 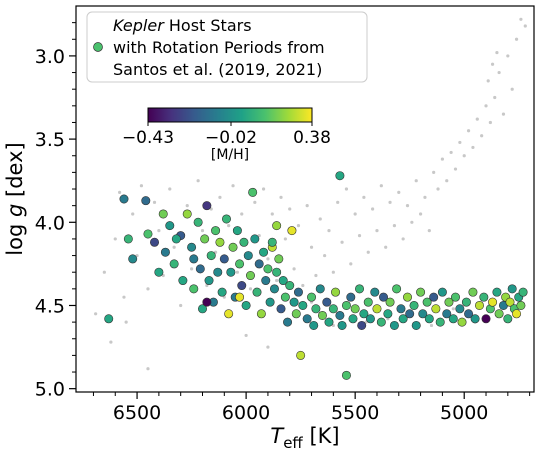 What do you see at coordinates (182, 25) in the screenshot?
I see `legend-line-1: Kepler Host Stars` at bounding box center [182, 25].